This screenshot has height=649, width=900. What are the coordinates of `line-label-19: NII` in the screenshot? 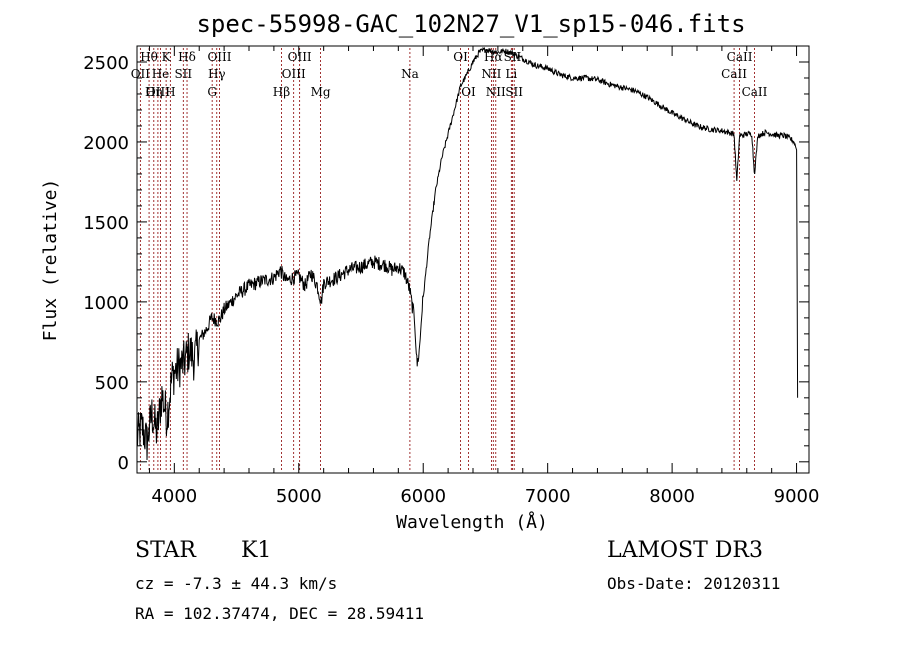 It's located at (491, 74).